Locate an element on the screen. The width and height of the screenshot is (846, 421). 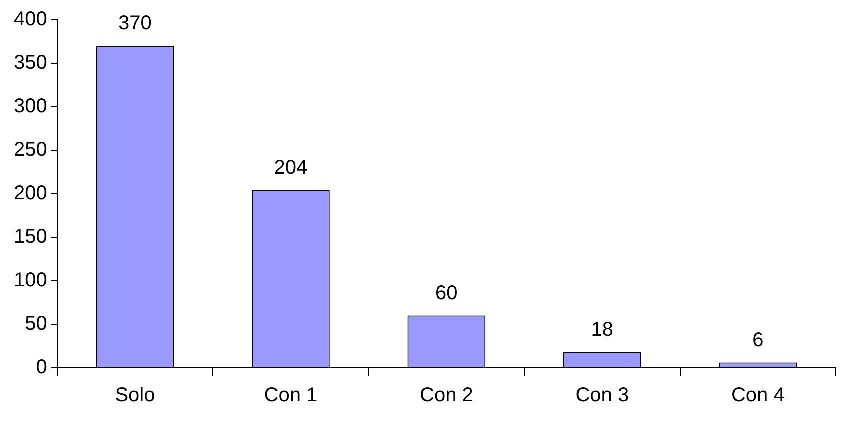
y-tick-label: 0 is located at coordinates (42, 367).